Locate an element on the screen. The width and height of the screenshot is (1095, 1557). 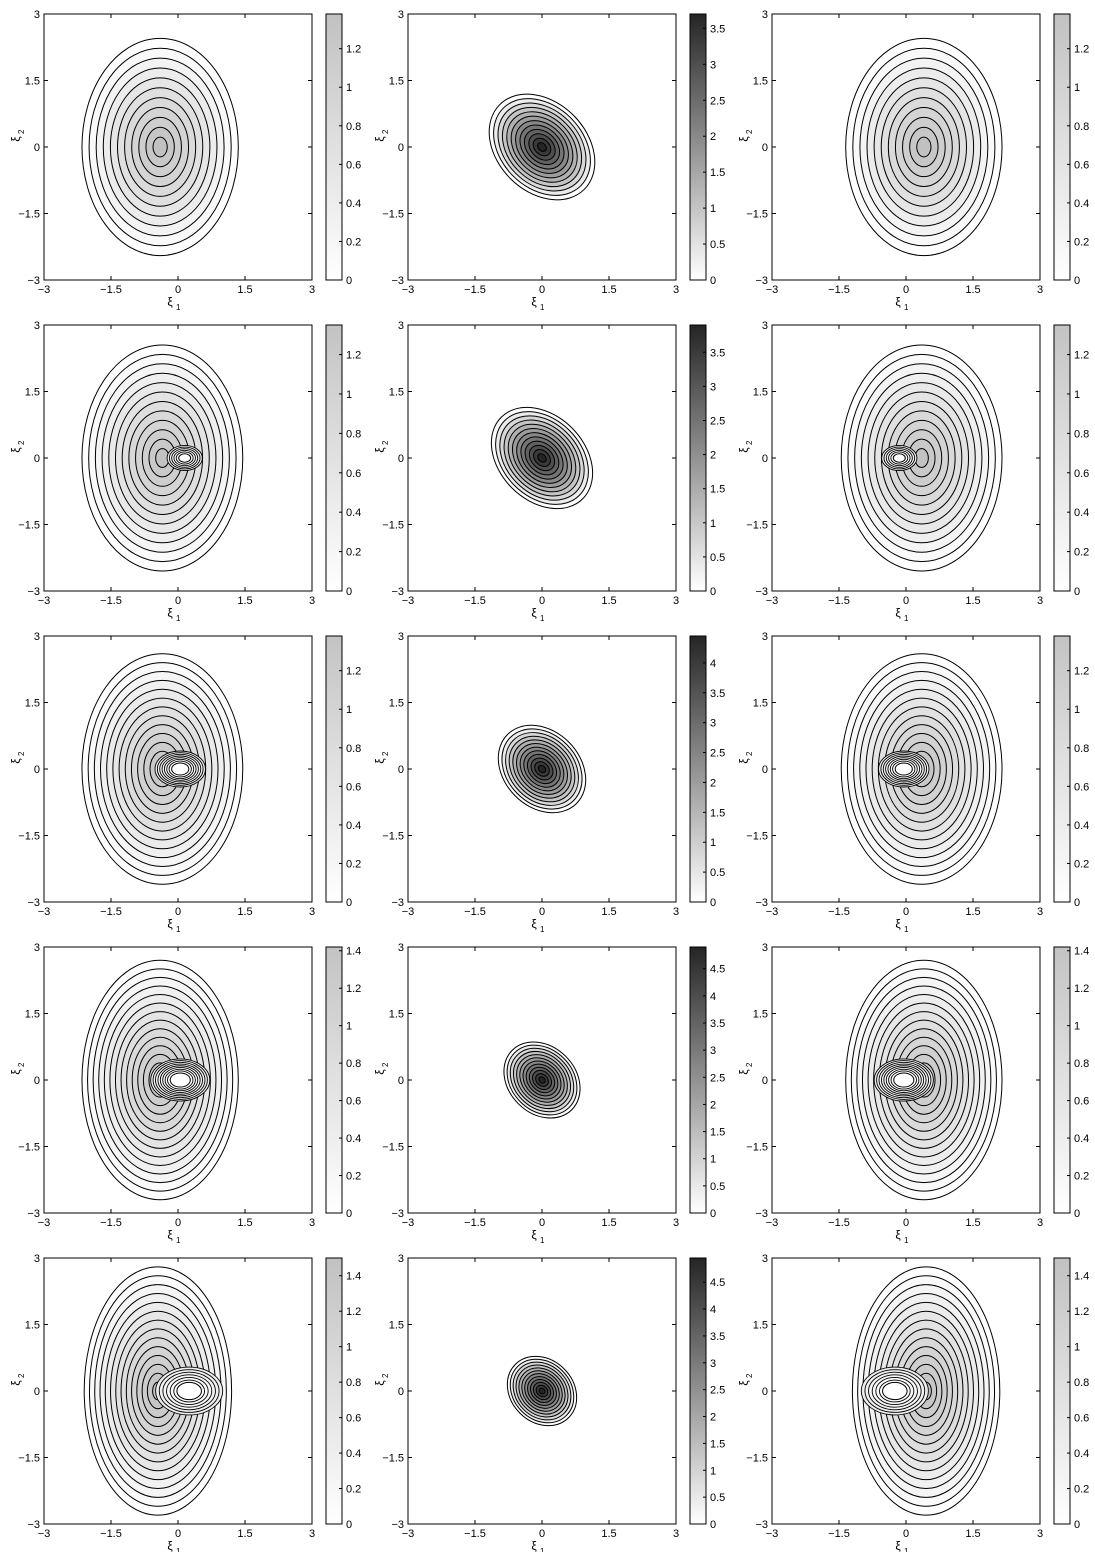
colorbar-tick-label: 2.5 is located at coordinates (717, 421).